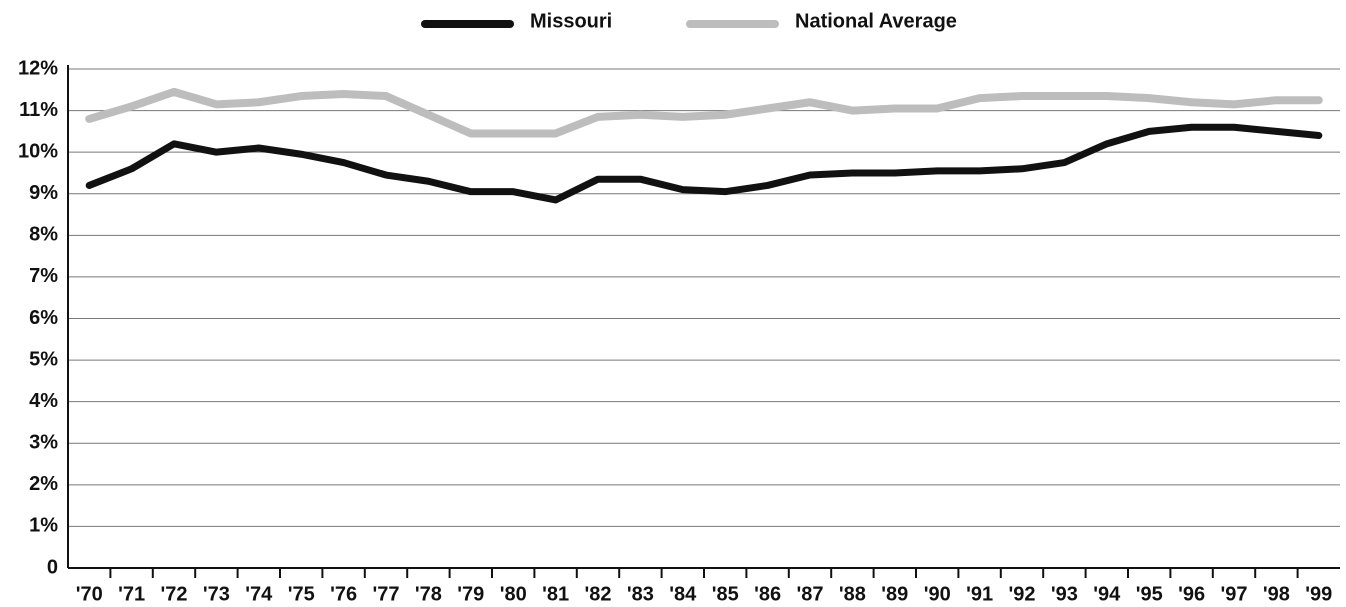 This screenshot has height=607, width=1346. Describe the element at coordinates (38, 151) in the screenshot. I see `y-tick-label: 10%` at that location.